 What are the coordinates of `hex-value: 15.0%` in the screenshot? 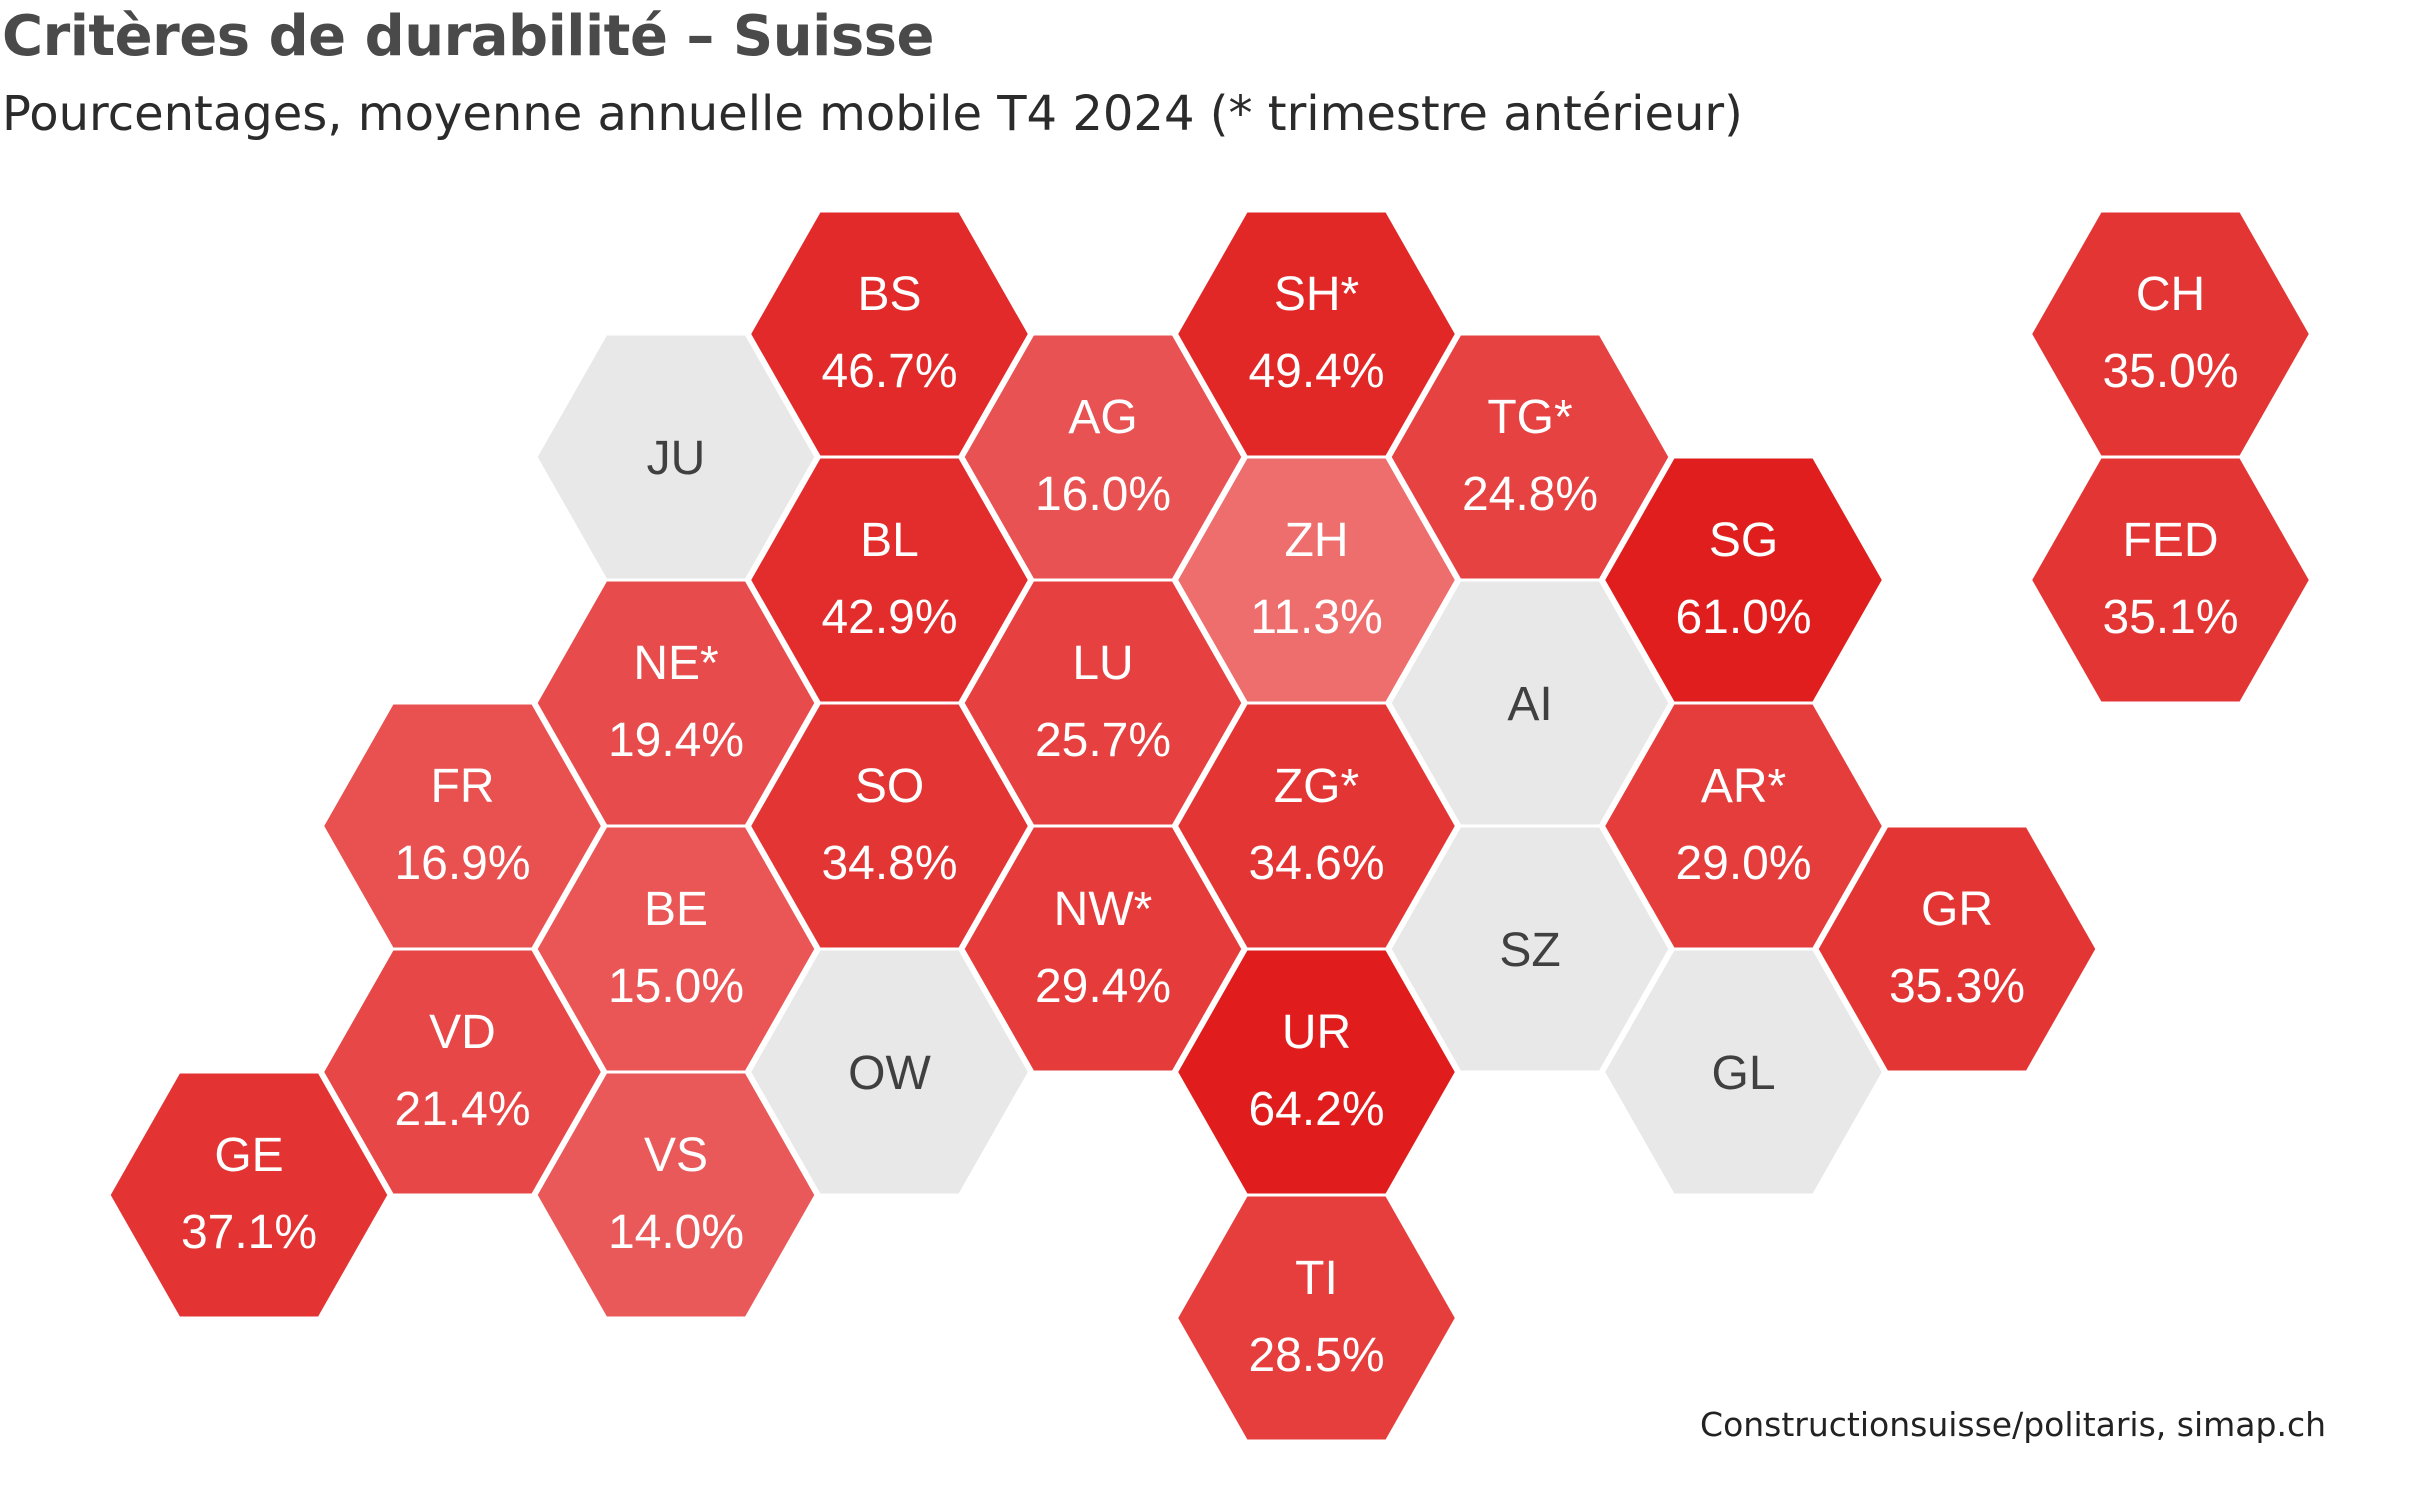 It's located at (676, 986).